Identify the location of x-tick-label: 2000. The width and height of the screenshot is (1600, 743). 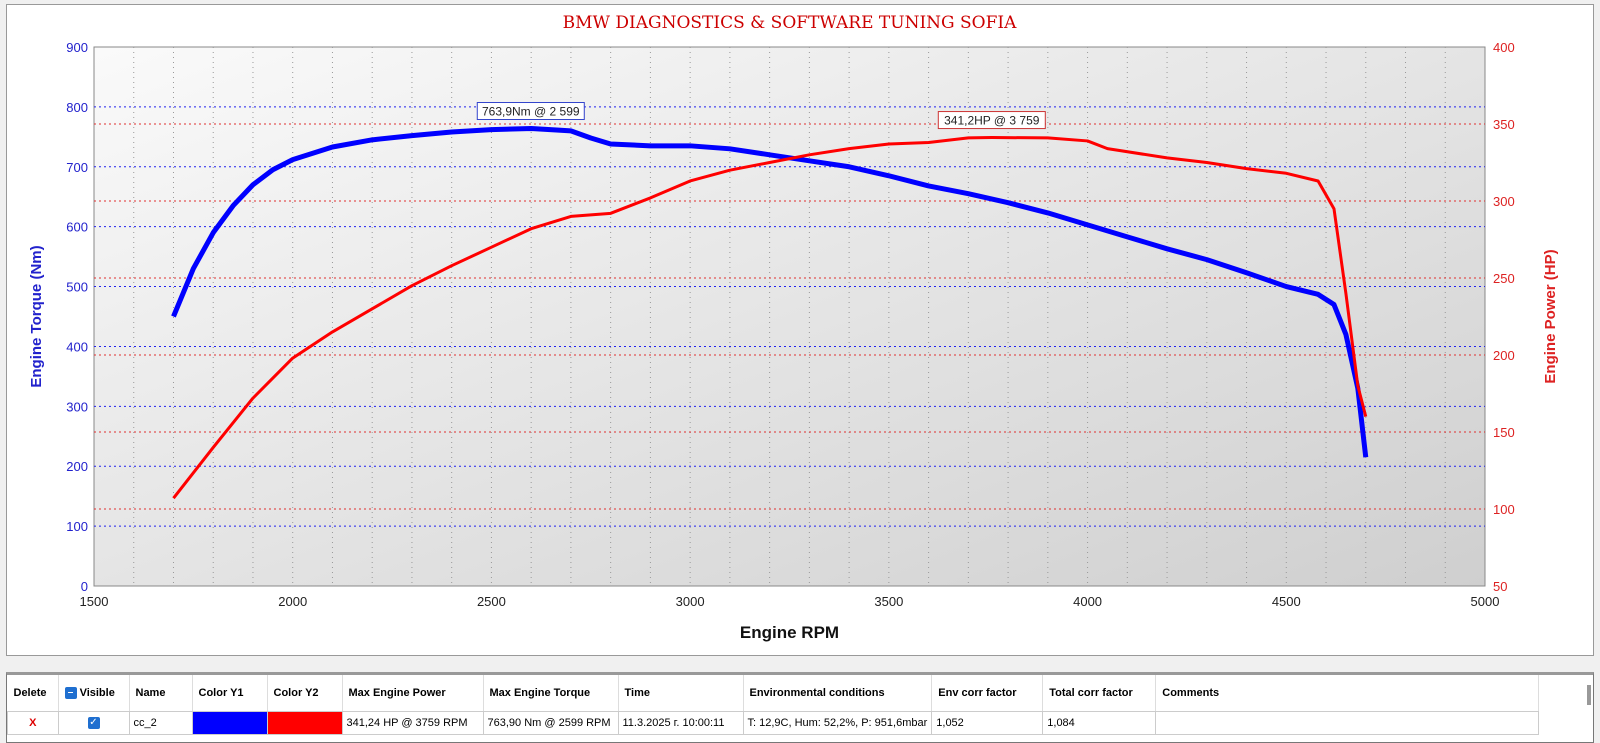
(292, 601).